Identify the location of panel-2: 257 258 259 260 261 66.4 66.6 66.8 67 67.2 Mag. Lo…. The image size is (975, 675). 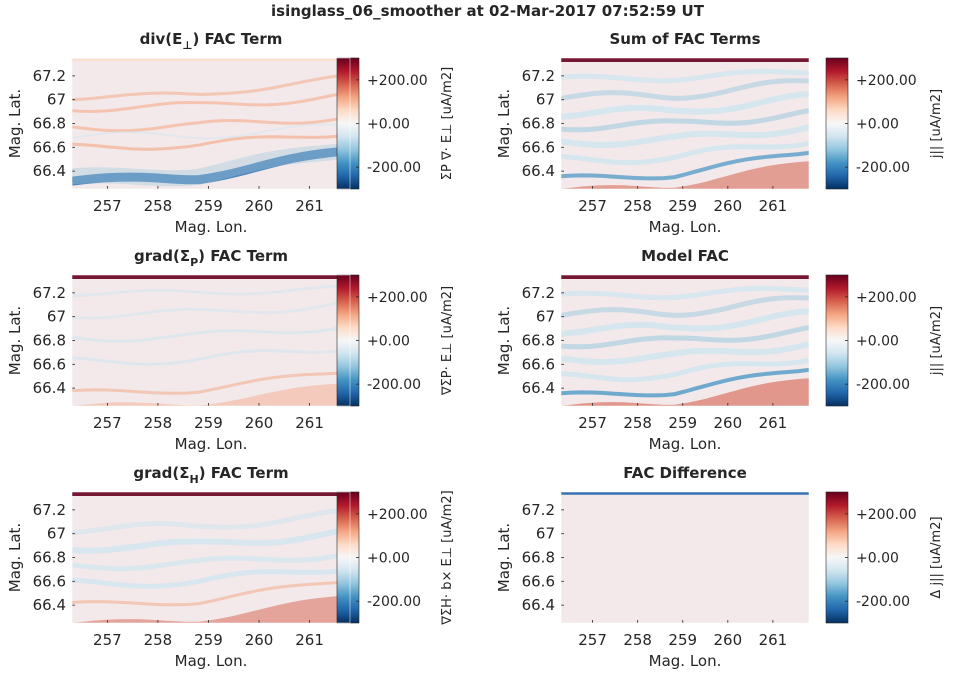
(719, 133).